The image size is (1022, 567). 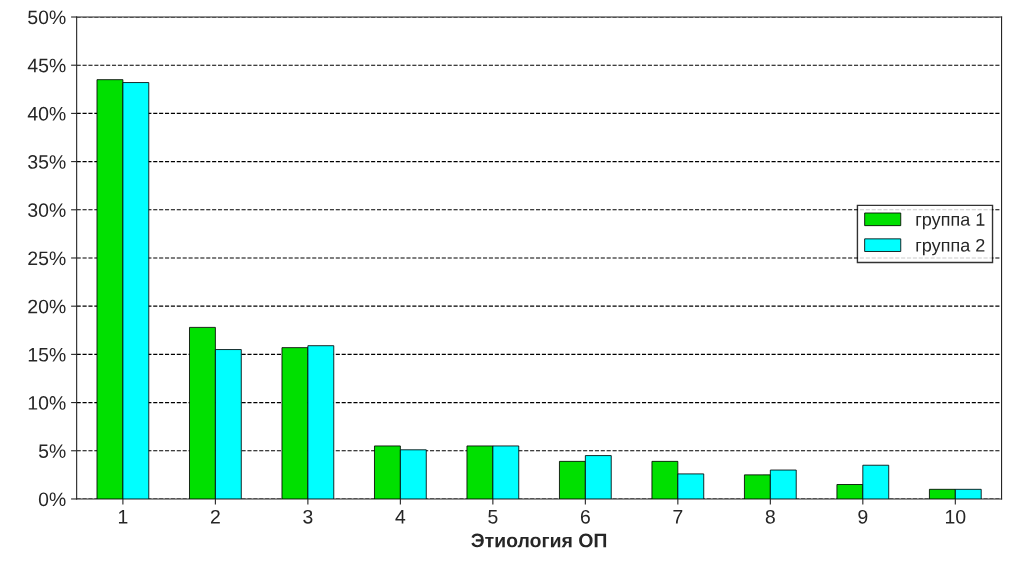 I want to click on y-tick-label: 30%, so click(x=47, y=210).